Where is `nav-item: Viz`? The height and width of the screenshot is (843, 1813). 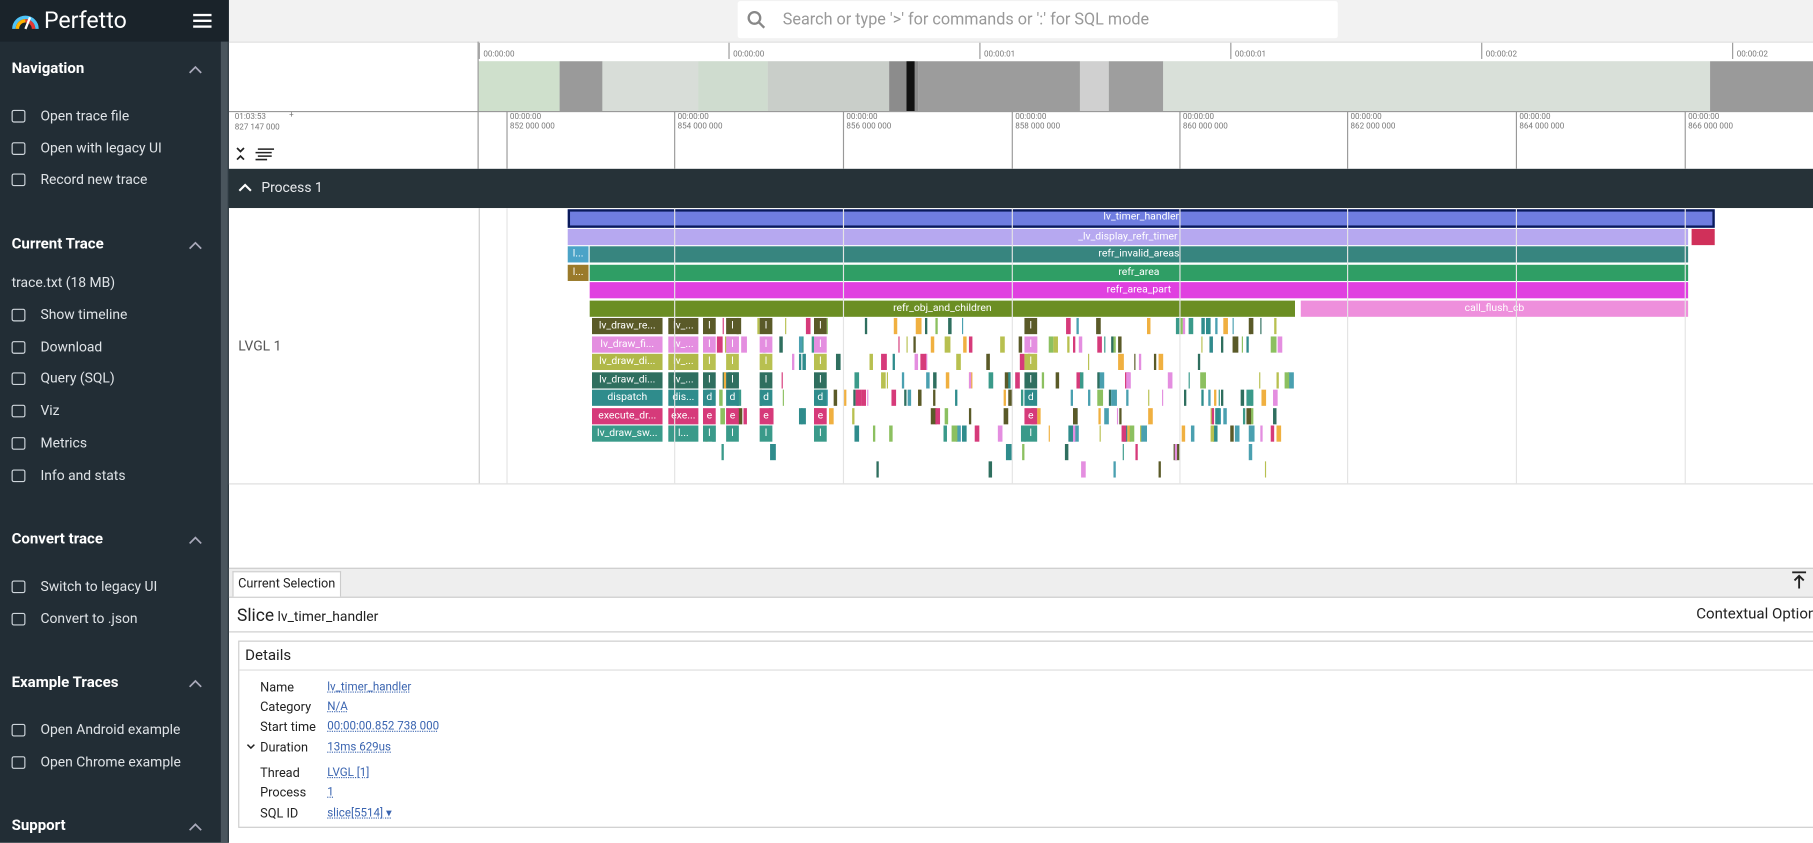 nav-item: Viz is located at coordinates (50, 410).